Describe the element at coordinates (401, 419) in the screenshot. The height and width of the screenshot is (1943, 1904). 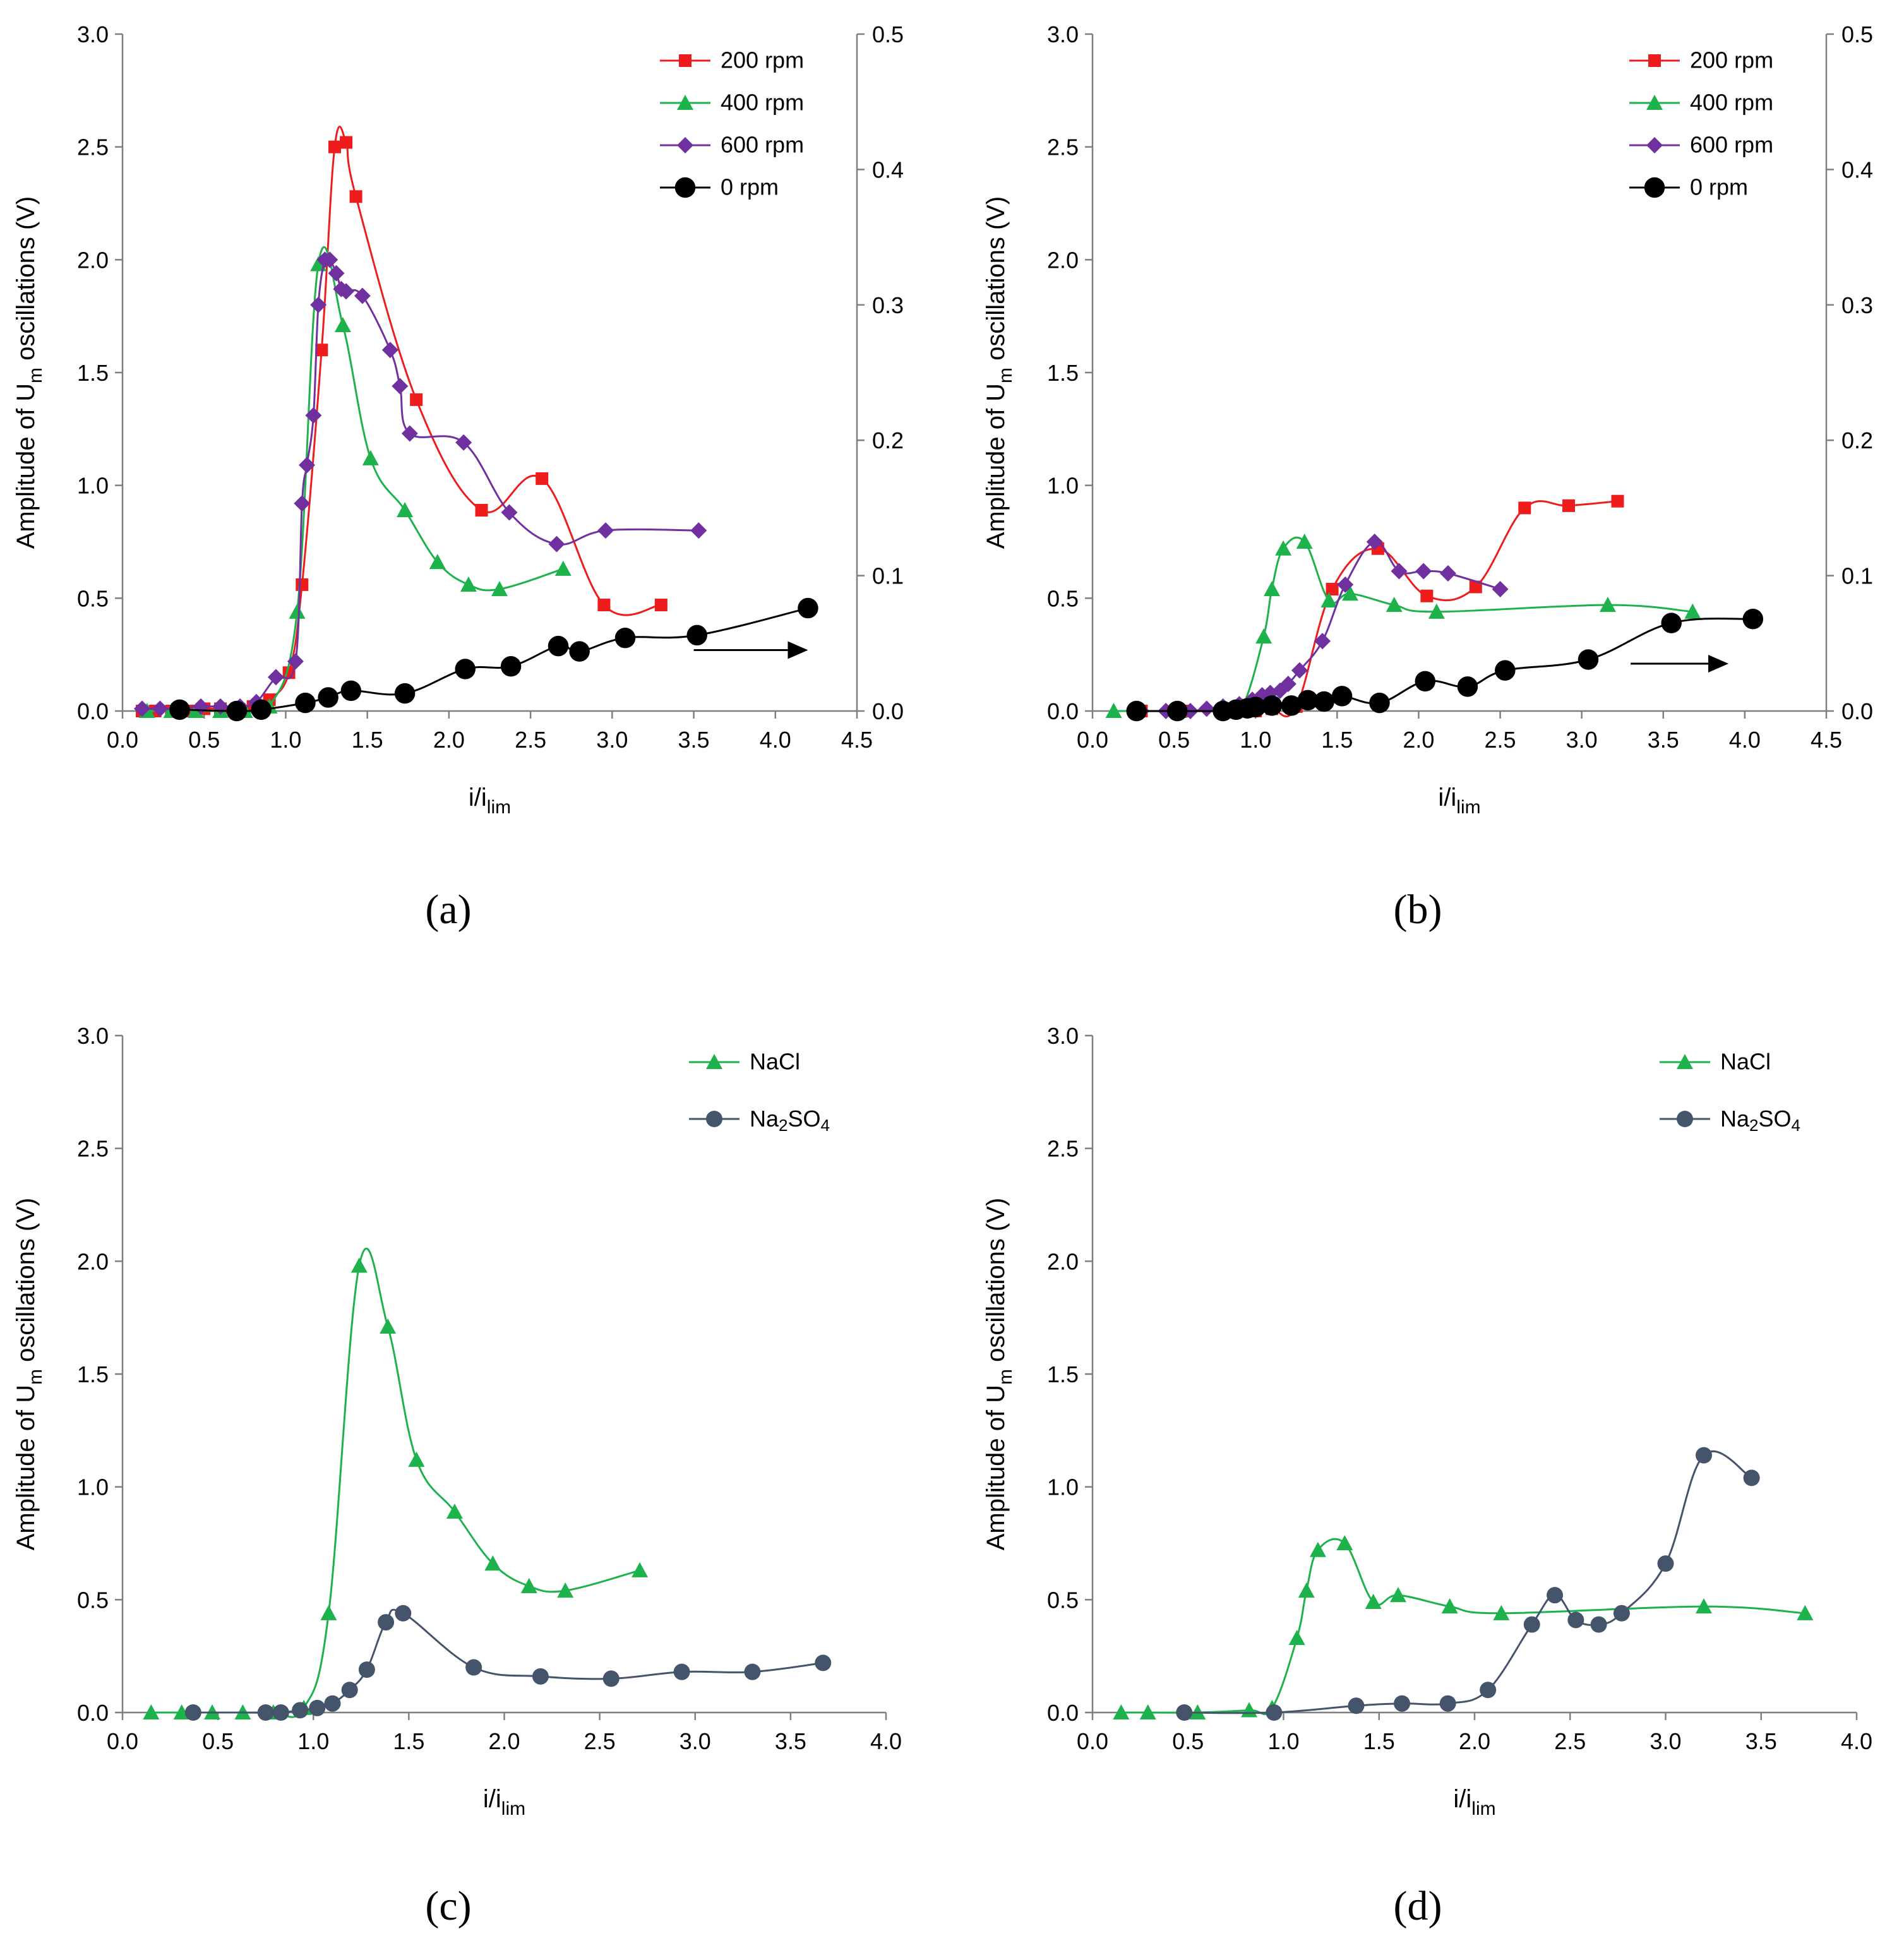
I see `series-line-200-rpm` at that location.